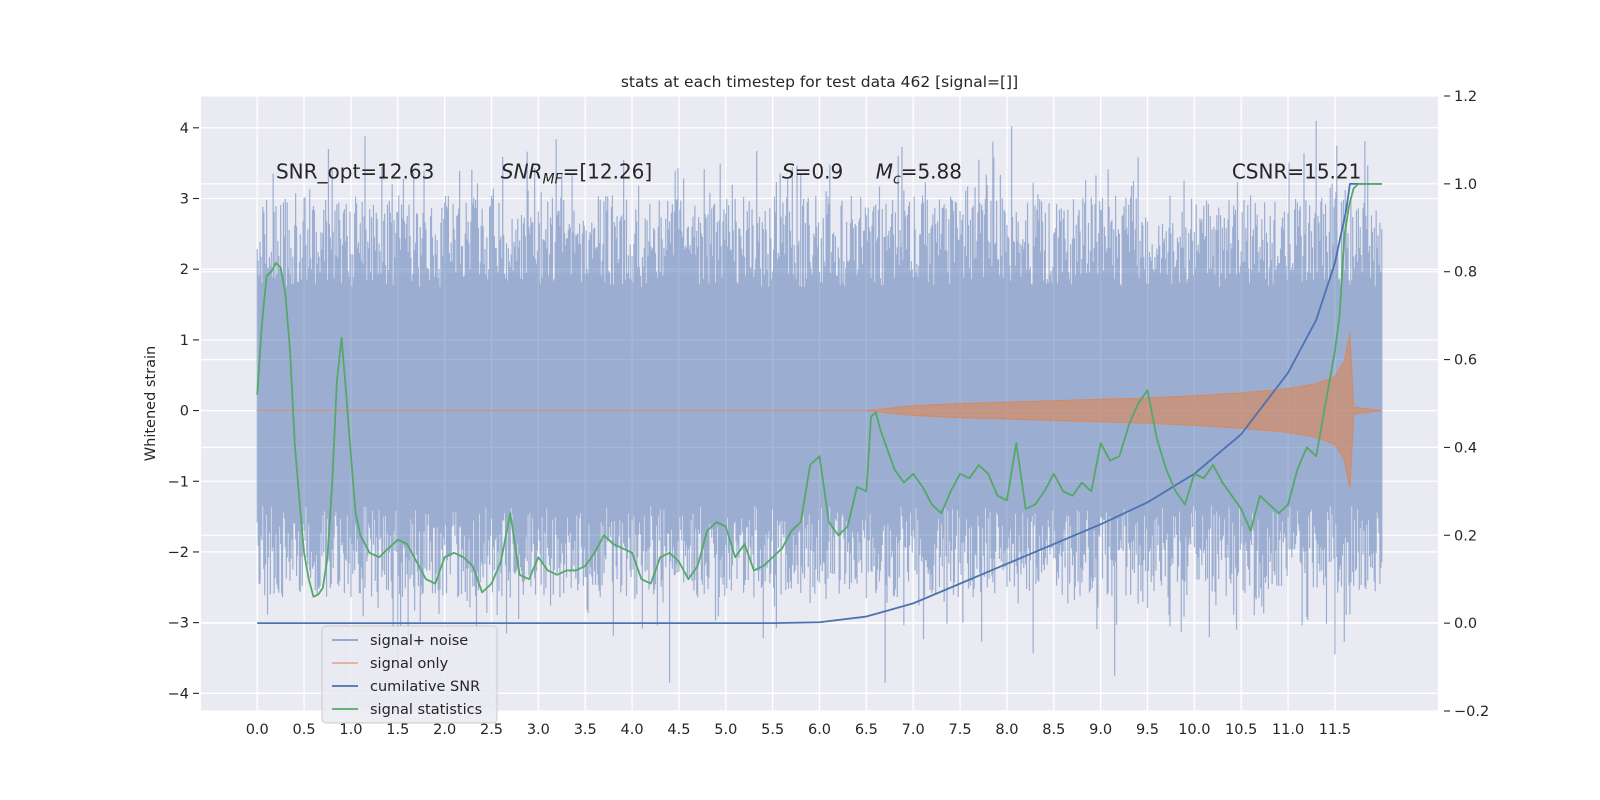  What do you see at coordinates (444, 730) in the screenshot?
I see `x-tick-label: 2.0` at bounding box center [444, 730].